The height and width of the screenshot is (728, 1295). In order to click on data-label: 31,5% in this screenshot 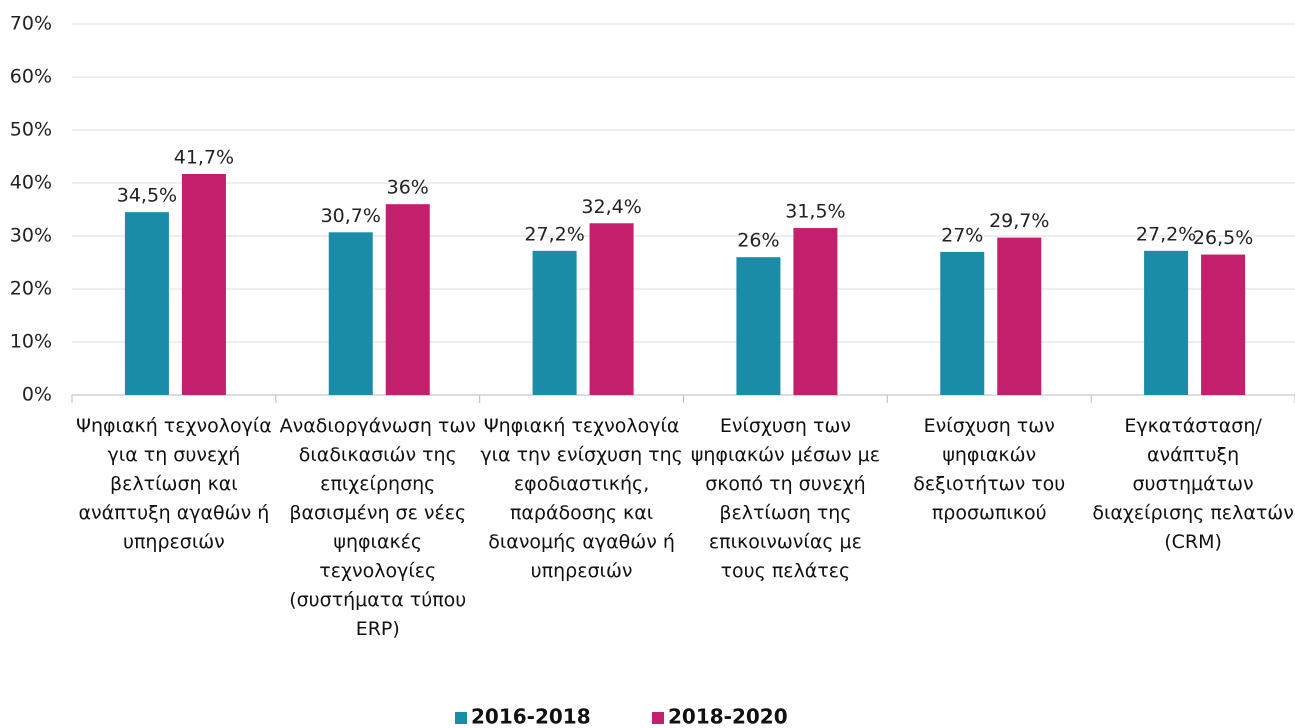, I will do `click(815, 212)`.